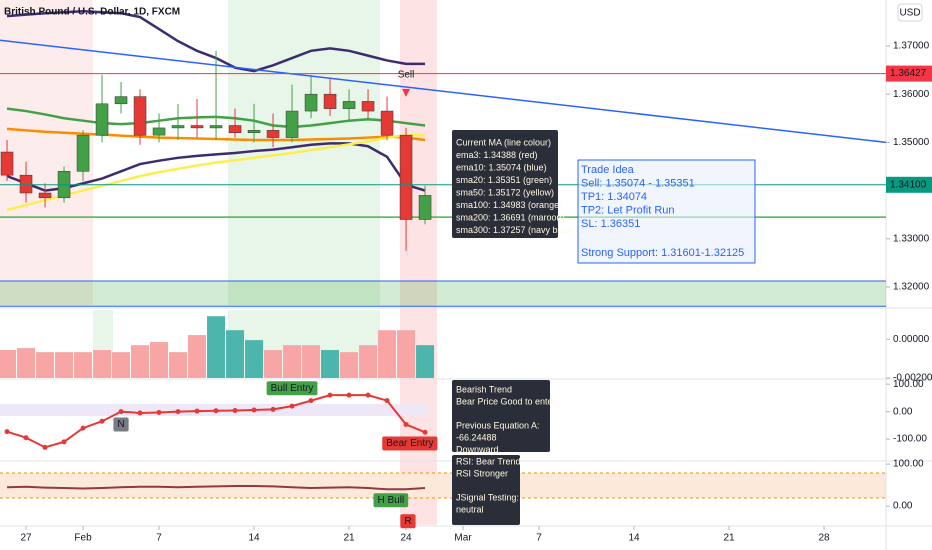 The height and width of the screenshot is (550, 932). What do you see at coordinates (120, 424) in the screenshot?
I see `signal-label: N` at bounding box center [120, 424].